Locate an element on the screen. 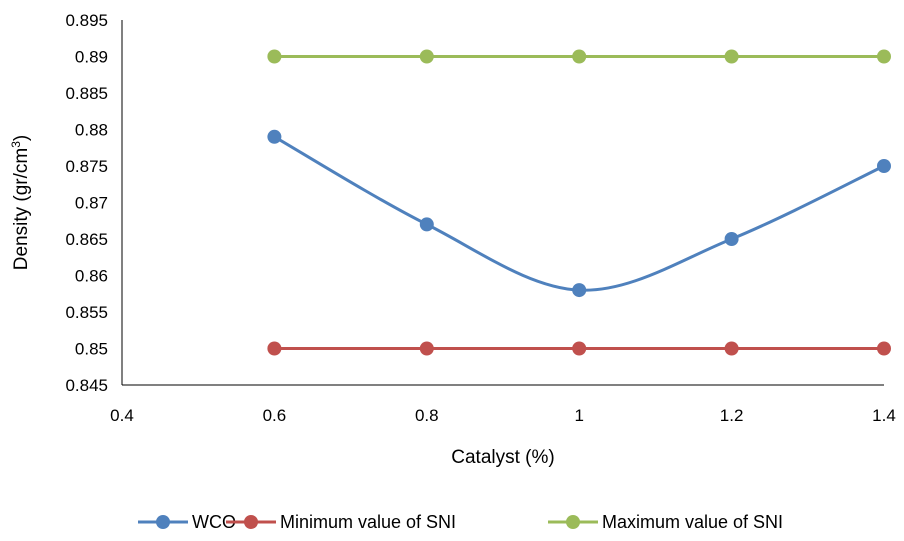 The height and width of the screenshot is (541, 904). x-tick-label: 0.6 is located at coordinates (275, 415).